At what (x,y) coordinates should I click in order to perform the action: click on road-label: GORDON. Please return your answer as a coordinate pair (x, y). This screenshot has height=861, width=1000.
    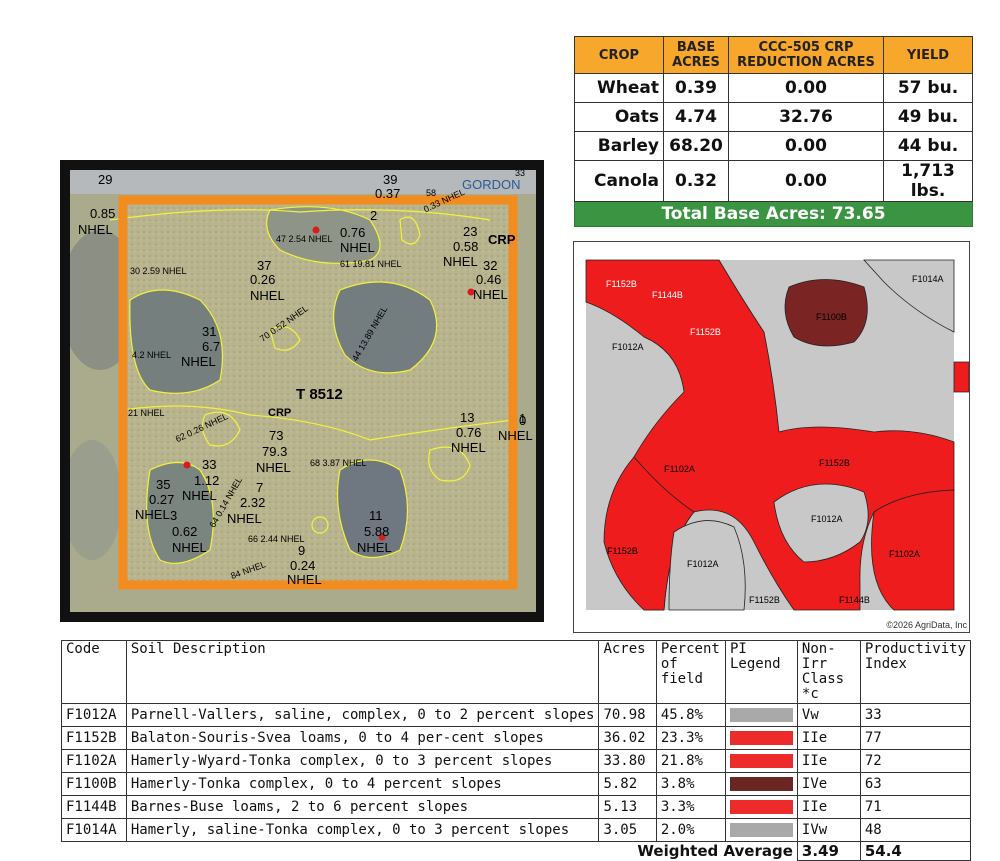
    Looking at the image, I should click on (491, 184).